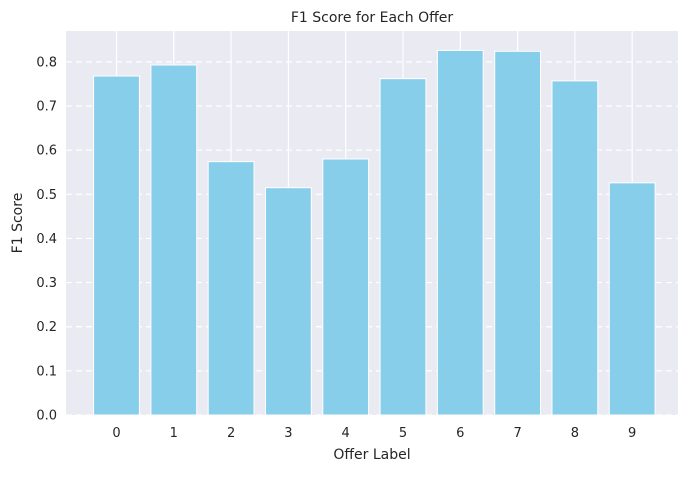  Describe the element at coordinates (403, 433) in the screenshot. I see `x-tick-label: 5` at that location.